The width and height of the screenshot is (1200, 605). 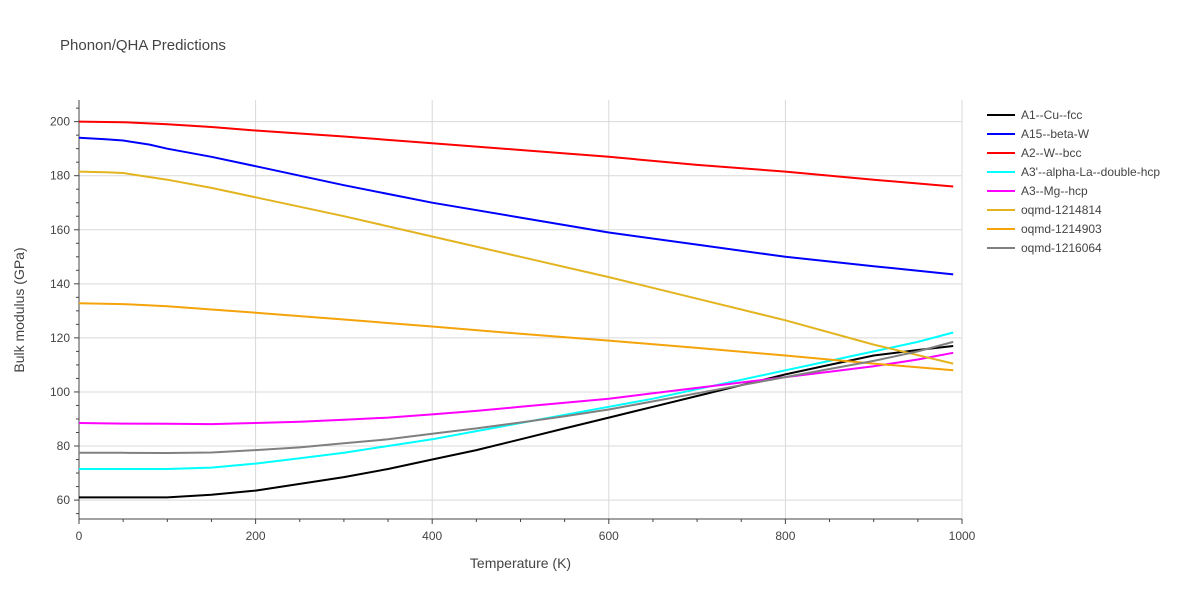 I want to click on y-axis-title: Bulk modulus (GPa), so click(x=19, y=309).